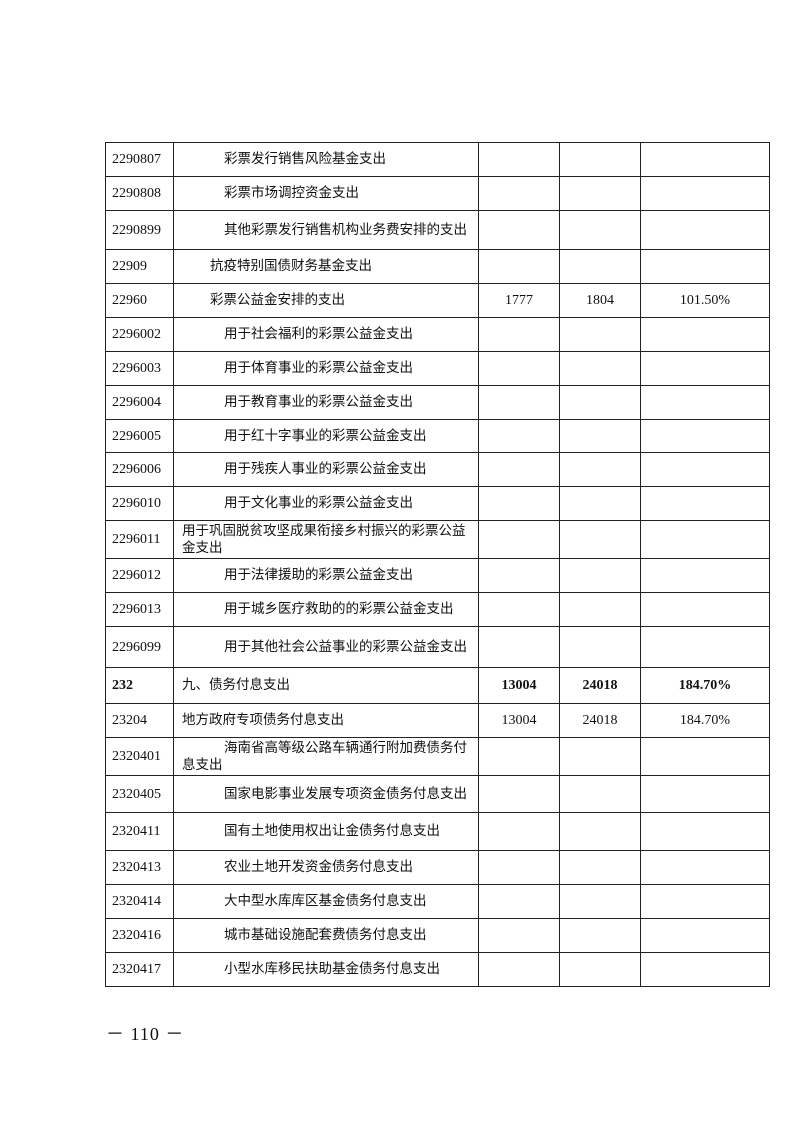 The height and width of the screenshot is (1122, 793). What do you see at coordinates (437, 503) in the screenshot?
I see `table-row: 2296010 用于文化事业的彩票公益金支出` at bounding box center [437, 503].